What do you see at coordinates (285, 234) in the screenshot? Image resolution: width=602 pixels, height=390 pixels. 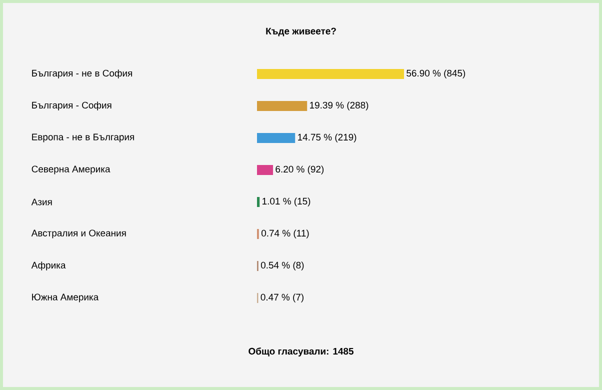 I see `data-label: 0.74 % (11)` at bounding box center [285, 234].